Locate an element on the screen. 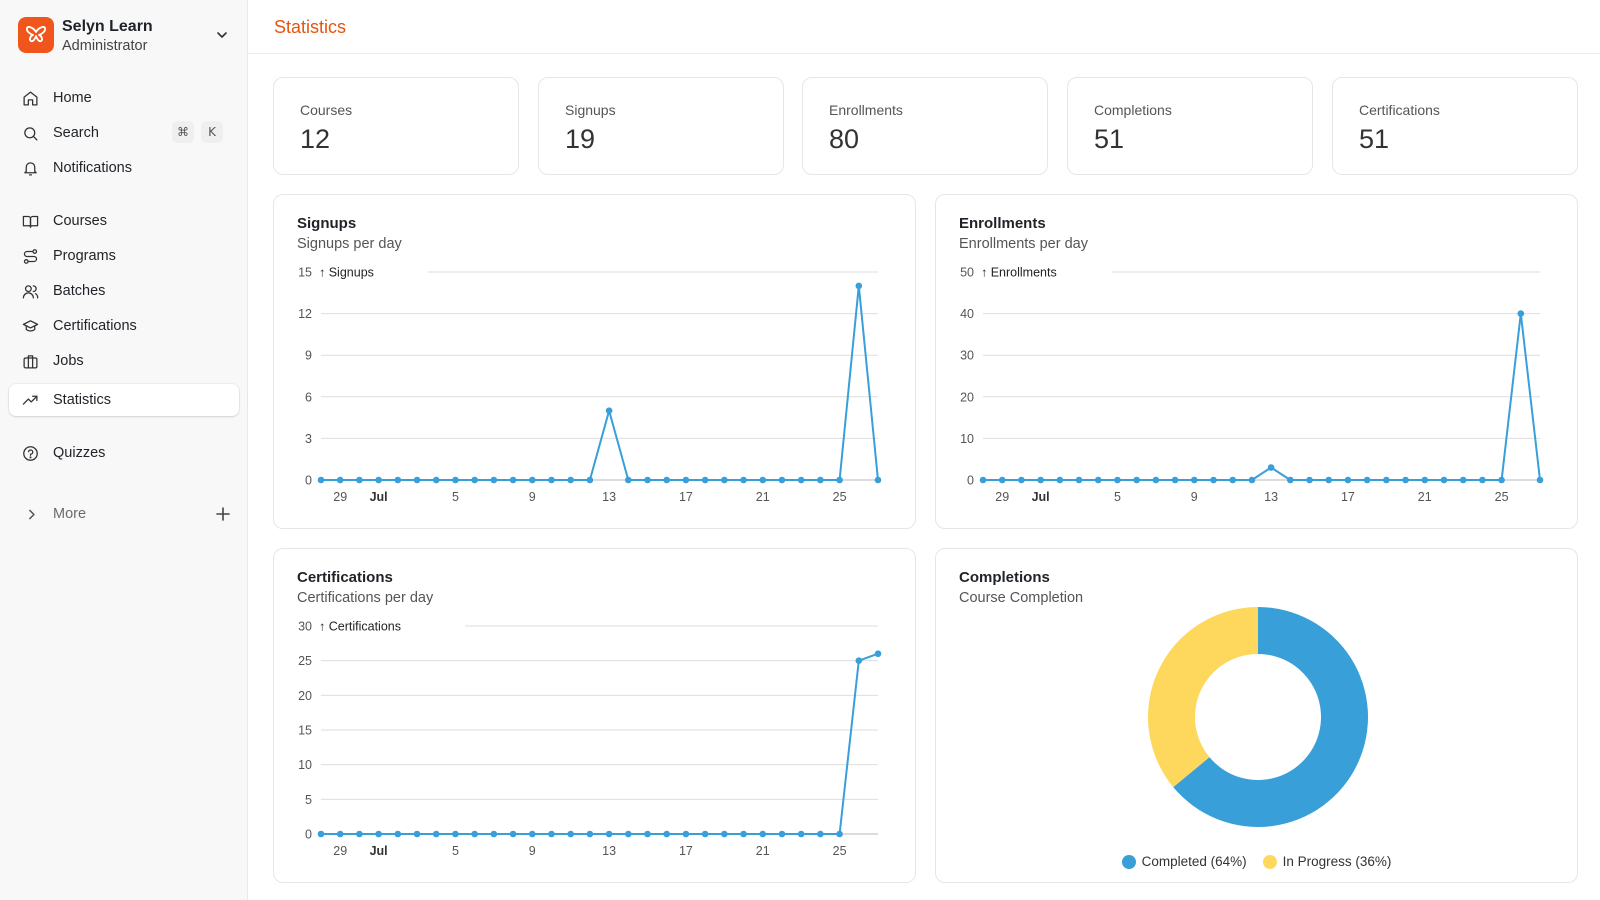 Image resolution: width=1600 pixels, height=900 pixels. y-tick-label: 15 is located at coordinates (305, 731).